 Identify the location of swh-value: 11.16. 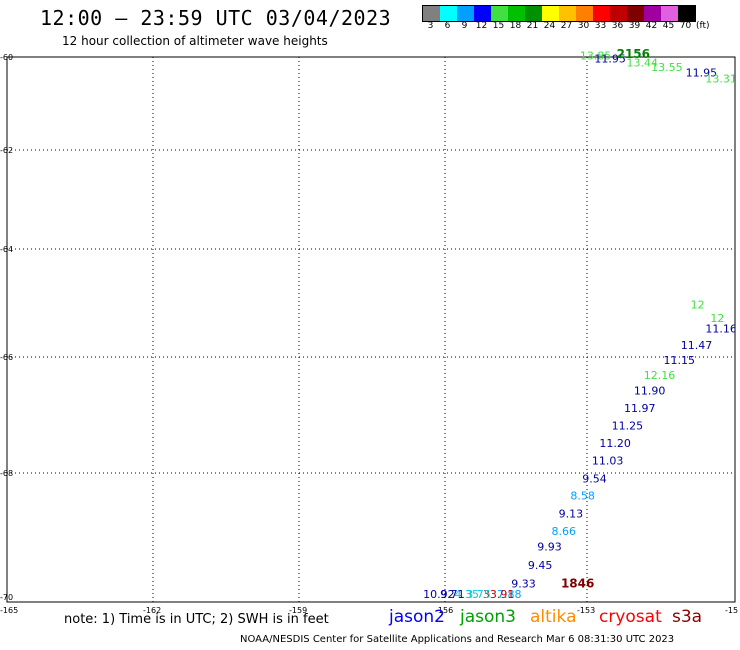
(721, 329).